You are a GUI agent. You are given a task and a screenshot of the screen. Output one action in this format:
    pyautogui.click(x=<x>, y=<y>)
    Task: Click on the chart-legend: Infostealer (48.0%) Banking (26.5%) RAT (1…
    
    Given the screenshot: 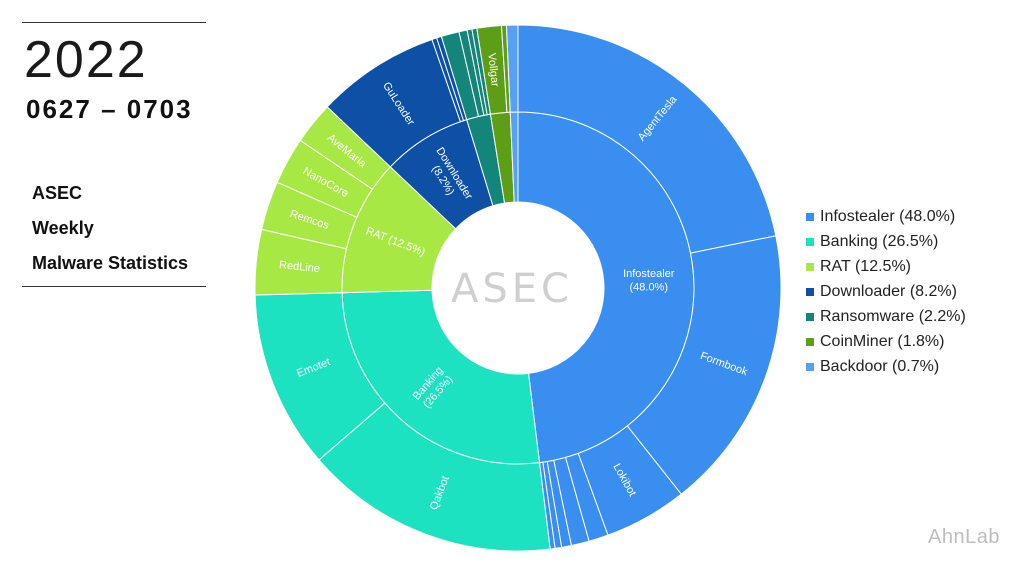 What is the action you would take?
    pyautogui.click(x=886, y=291)
    